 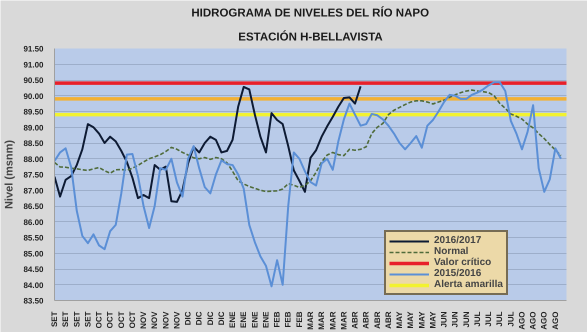 What do you see at coordinates (33, 143) in the screenshot?
I see `y-tick-label: 88.50` at bounding box center [33, 143].